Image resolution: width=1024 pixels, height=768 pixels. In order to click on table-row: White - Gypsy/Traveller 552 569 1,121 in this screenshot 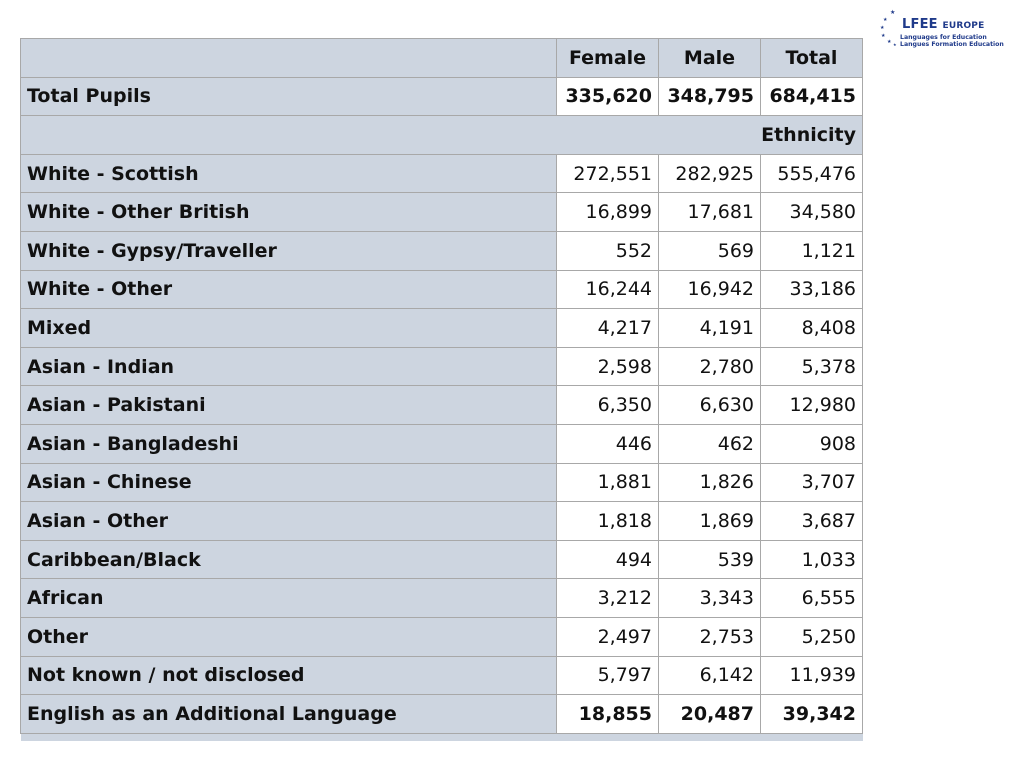, I will do `click(441, 250)`.